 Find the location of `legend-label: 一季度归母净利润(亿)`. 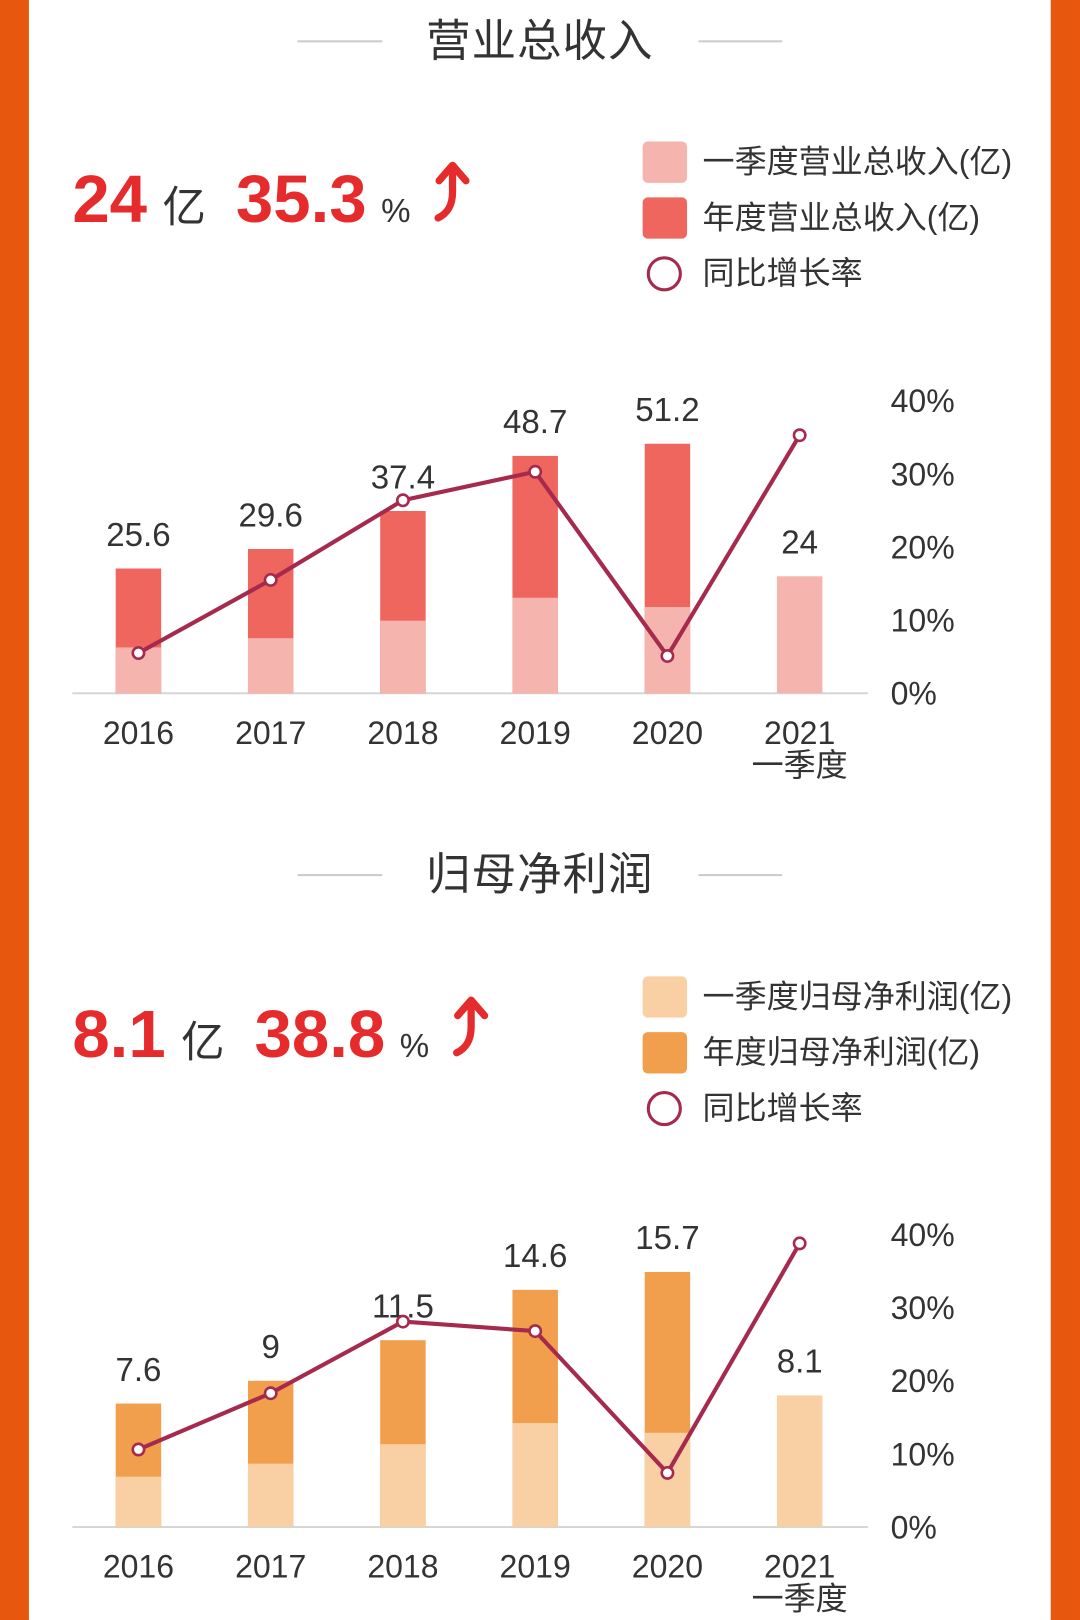

legend-label: 一季度归母净利润(亿) is located at coordinates (857, 996).